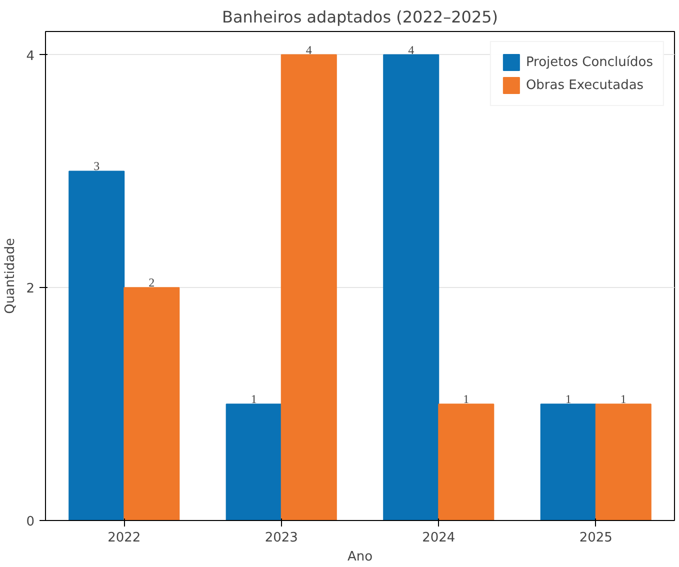 Image resolution: width=679 pixels, height=567 pixels. I want to click on legend-label: Obras Executadas, so click(585, 85).